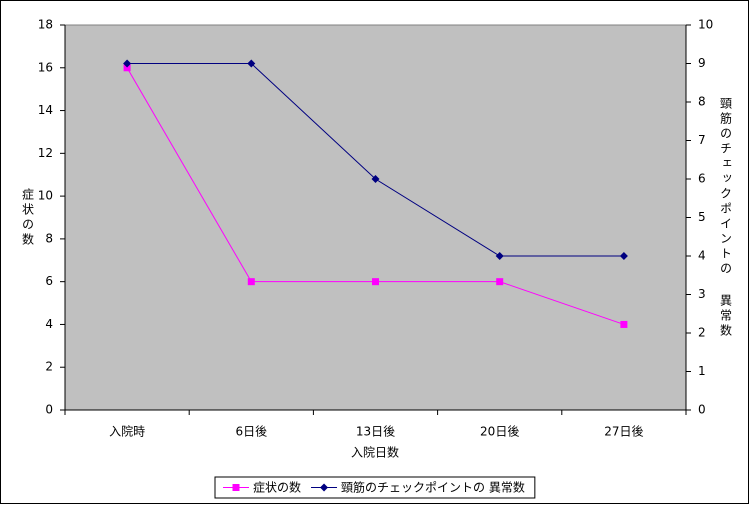 The height and width of the screenshot is (505, 750). I want to click on y2-tick-label: 4, so click(702, 256).